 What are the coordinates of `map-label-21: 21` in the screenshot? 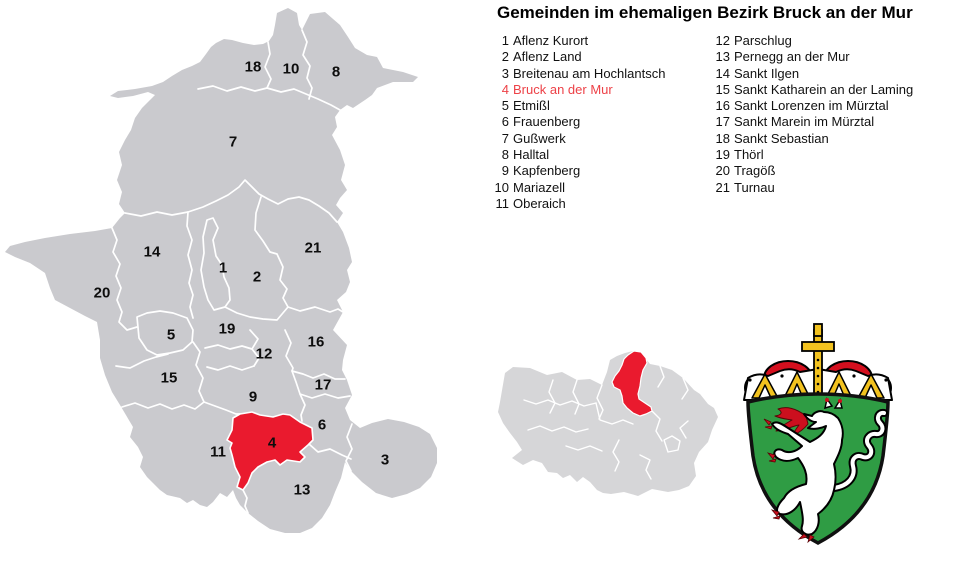 It's located at (313, 248).